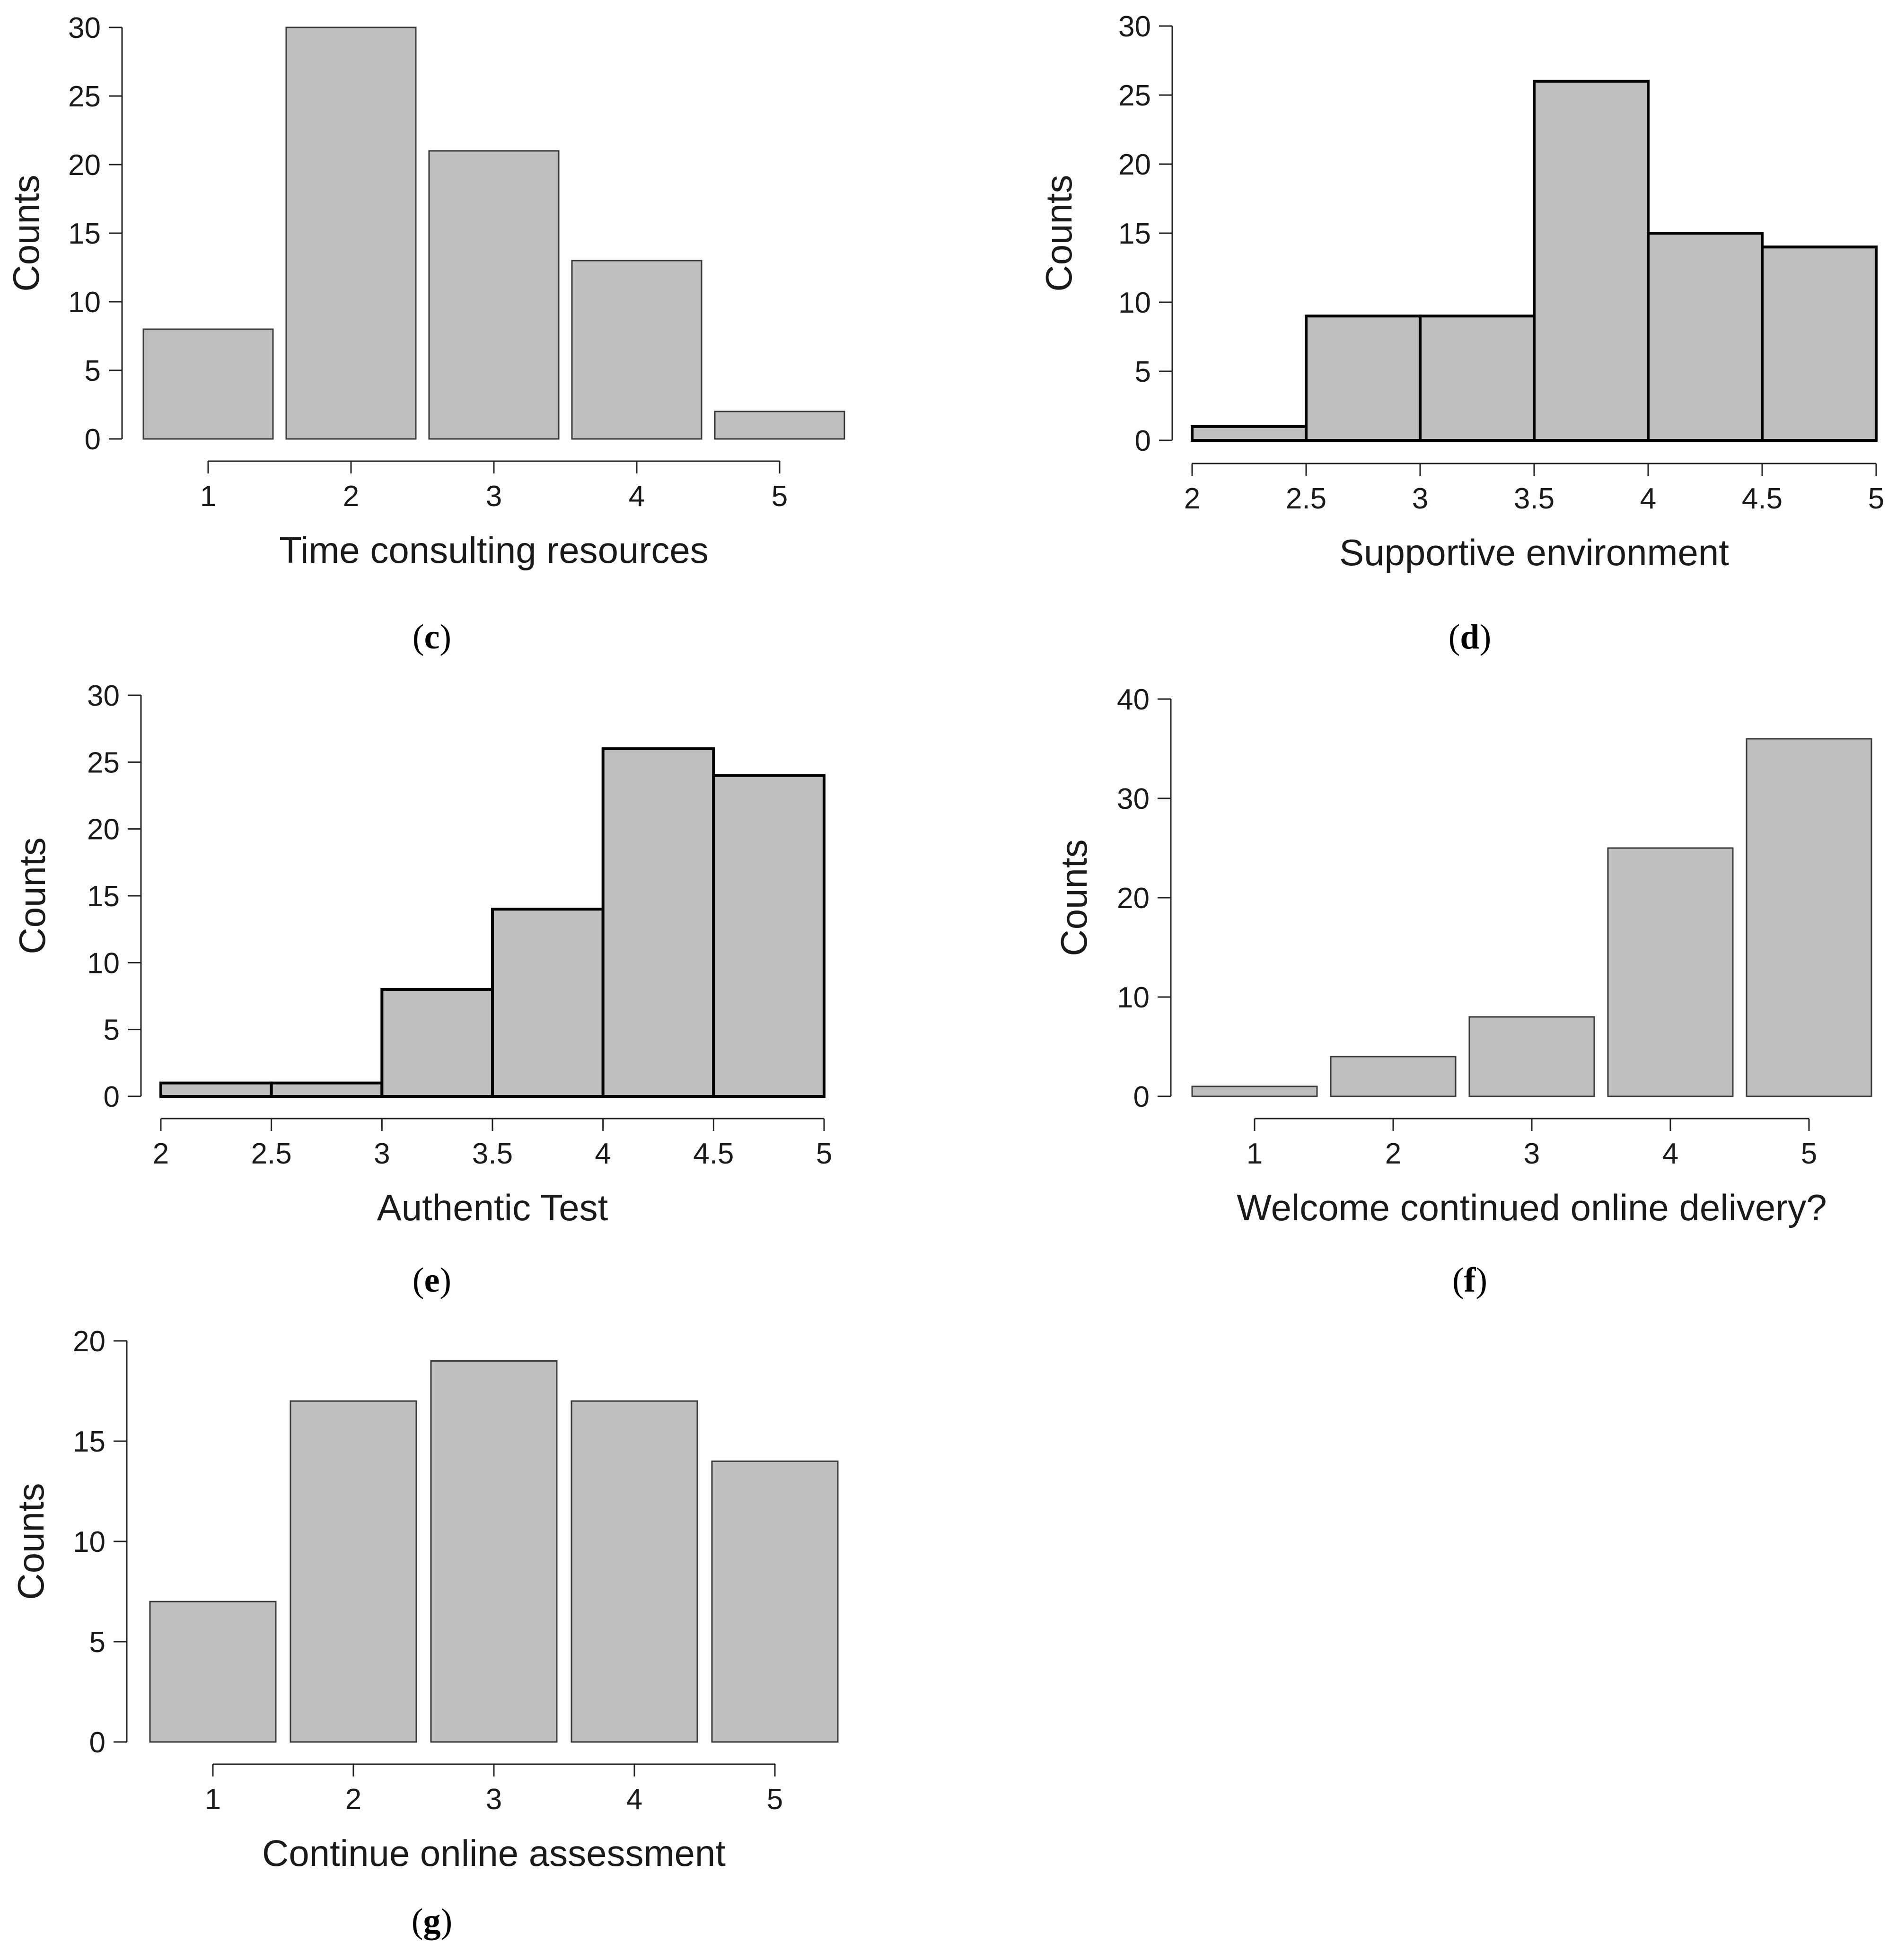 The image size is (1888, 1960). I want to click on caption-d-letter: d, so click(1470, 637).